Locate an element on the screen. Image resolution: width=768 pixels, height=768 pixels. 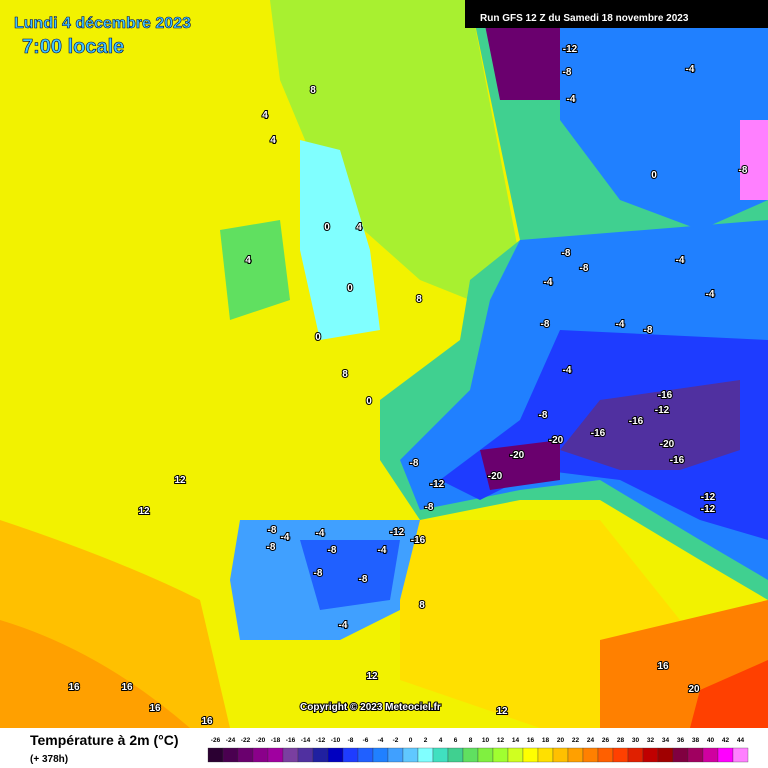
legend-tick: 40 is located at coordinates (711, 740).